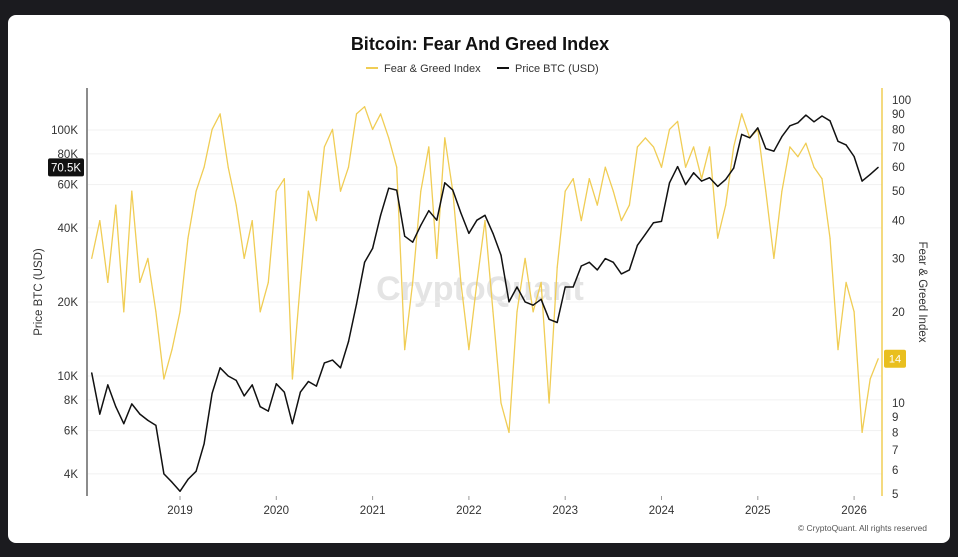  I want to click on left-tick-label: 4K, so click(71, 475).